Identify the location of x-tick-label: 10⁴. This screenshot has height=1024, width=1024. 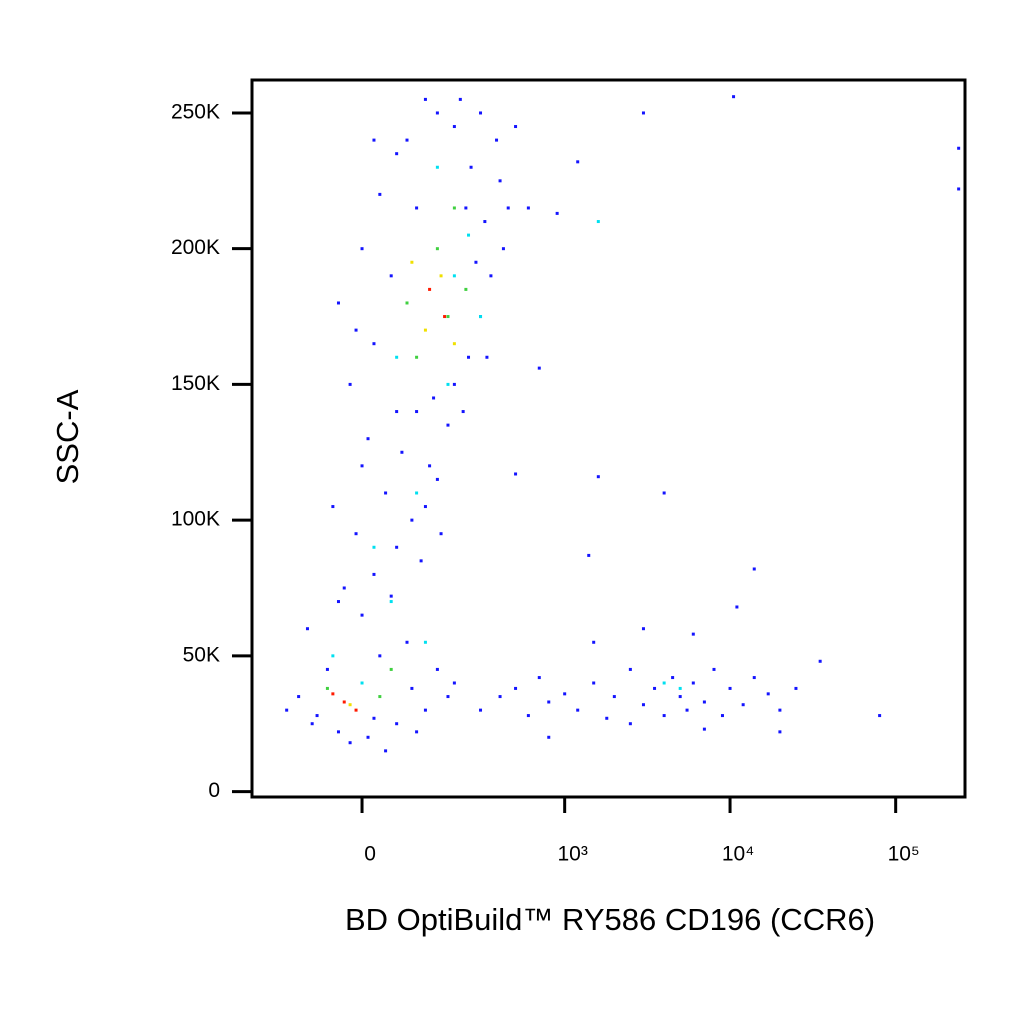
(738, 854).